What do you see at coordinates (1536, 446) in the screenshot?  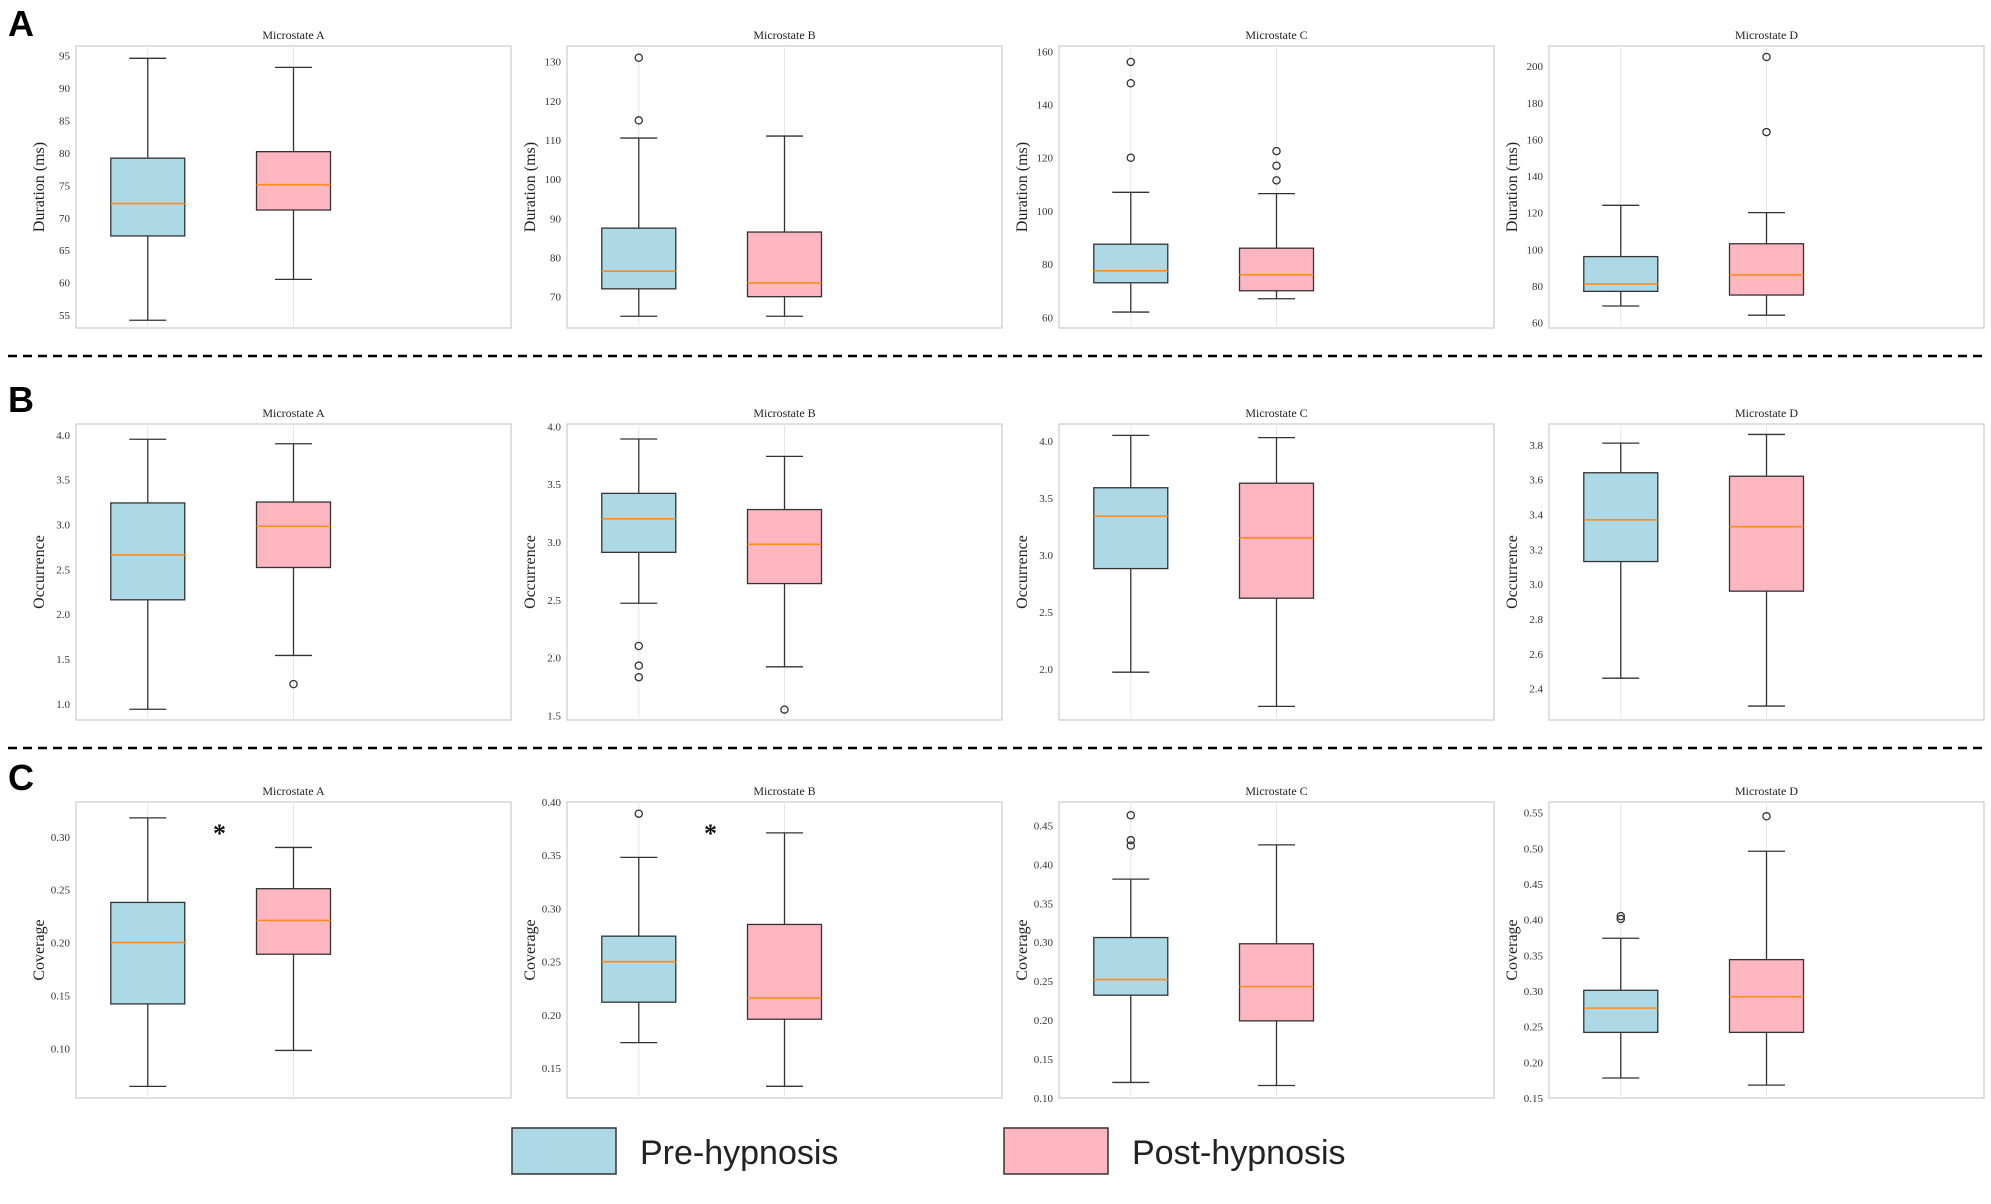 I see `chart-b4-ytick-label: 3.8` at bounding box center [1536, 446].